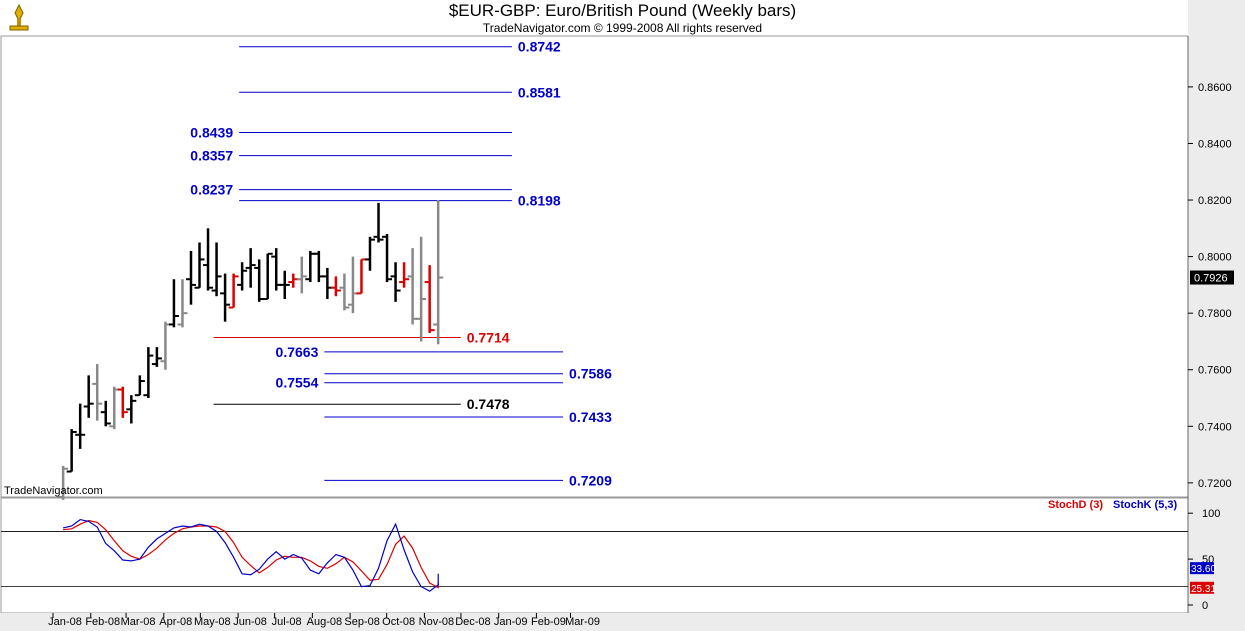 The width and height of the screenshot is (1245, 631). Describe the element at coordinates (590, 480) in the screenshot. I see `level-label-12: 0.7209` at that location.